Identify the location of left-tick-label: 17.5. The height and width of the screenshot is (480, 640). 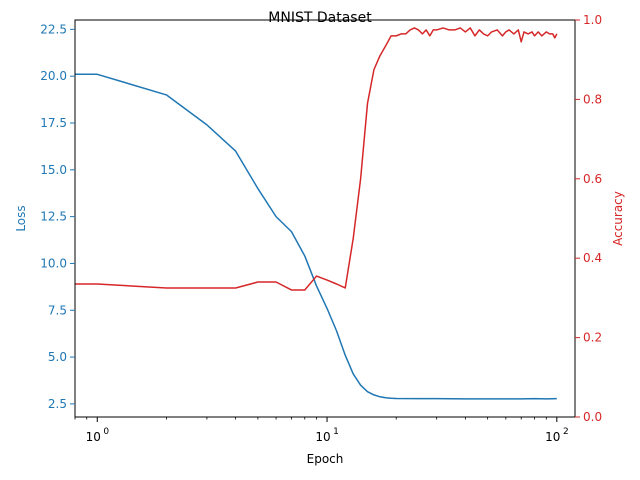
(53, 123).